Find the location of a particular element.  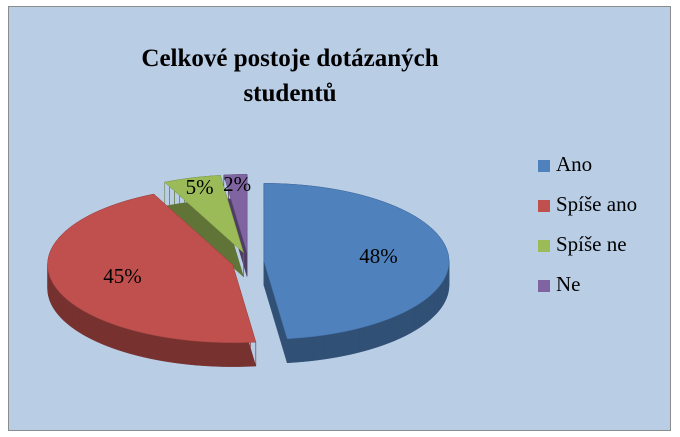

data-label: 48% is located at coordinates (378, 256).